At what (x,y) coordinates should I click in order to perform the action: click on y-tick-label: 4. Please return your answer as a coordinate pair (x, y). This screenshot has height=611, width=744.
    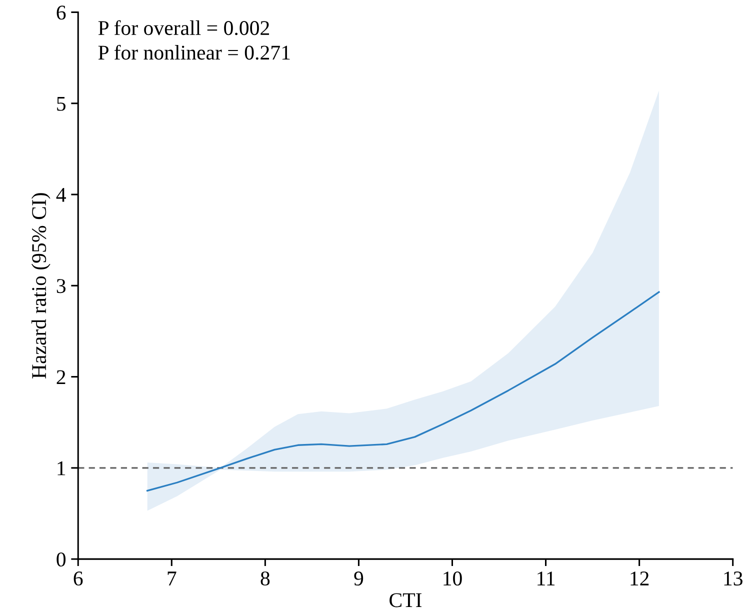
    Looking at the image, I should click on (61, 195).